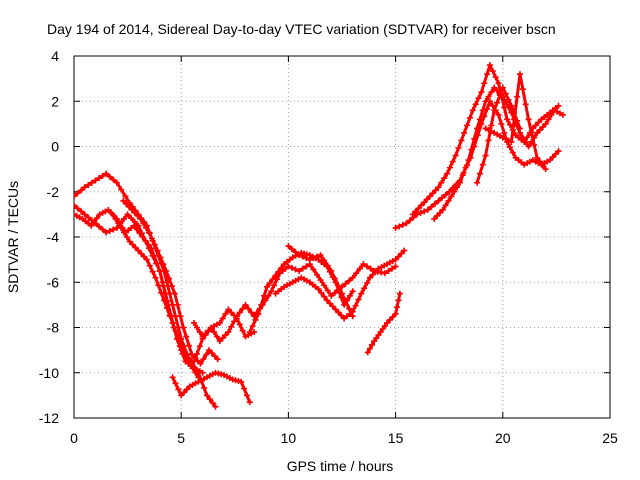 This screenshot has height=480, width=640. Describe the element at coordinates (53, 192) in the screenshot. I see `y-tick-label: -2` at that location.